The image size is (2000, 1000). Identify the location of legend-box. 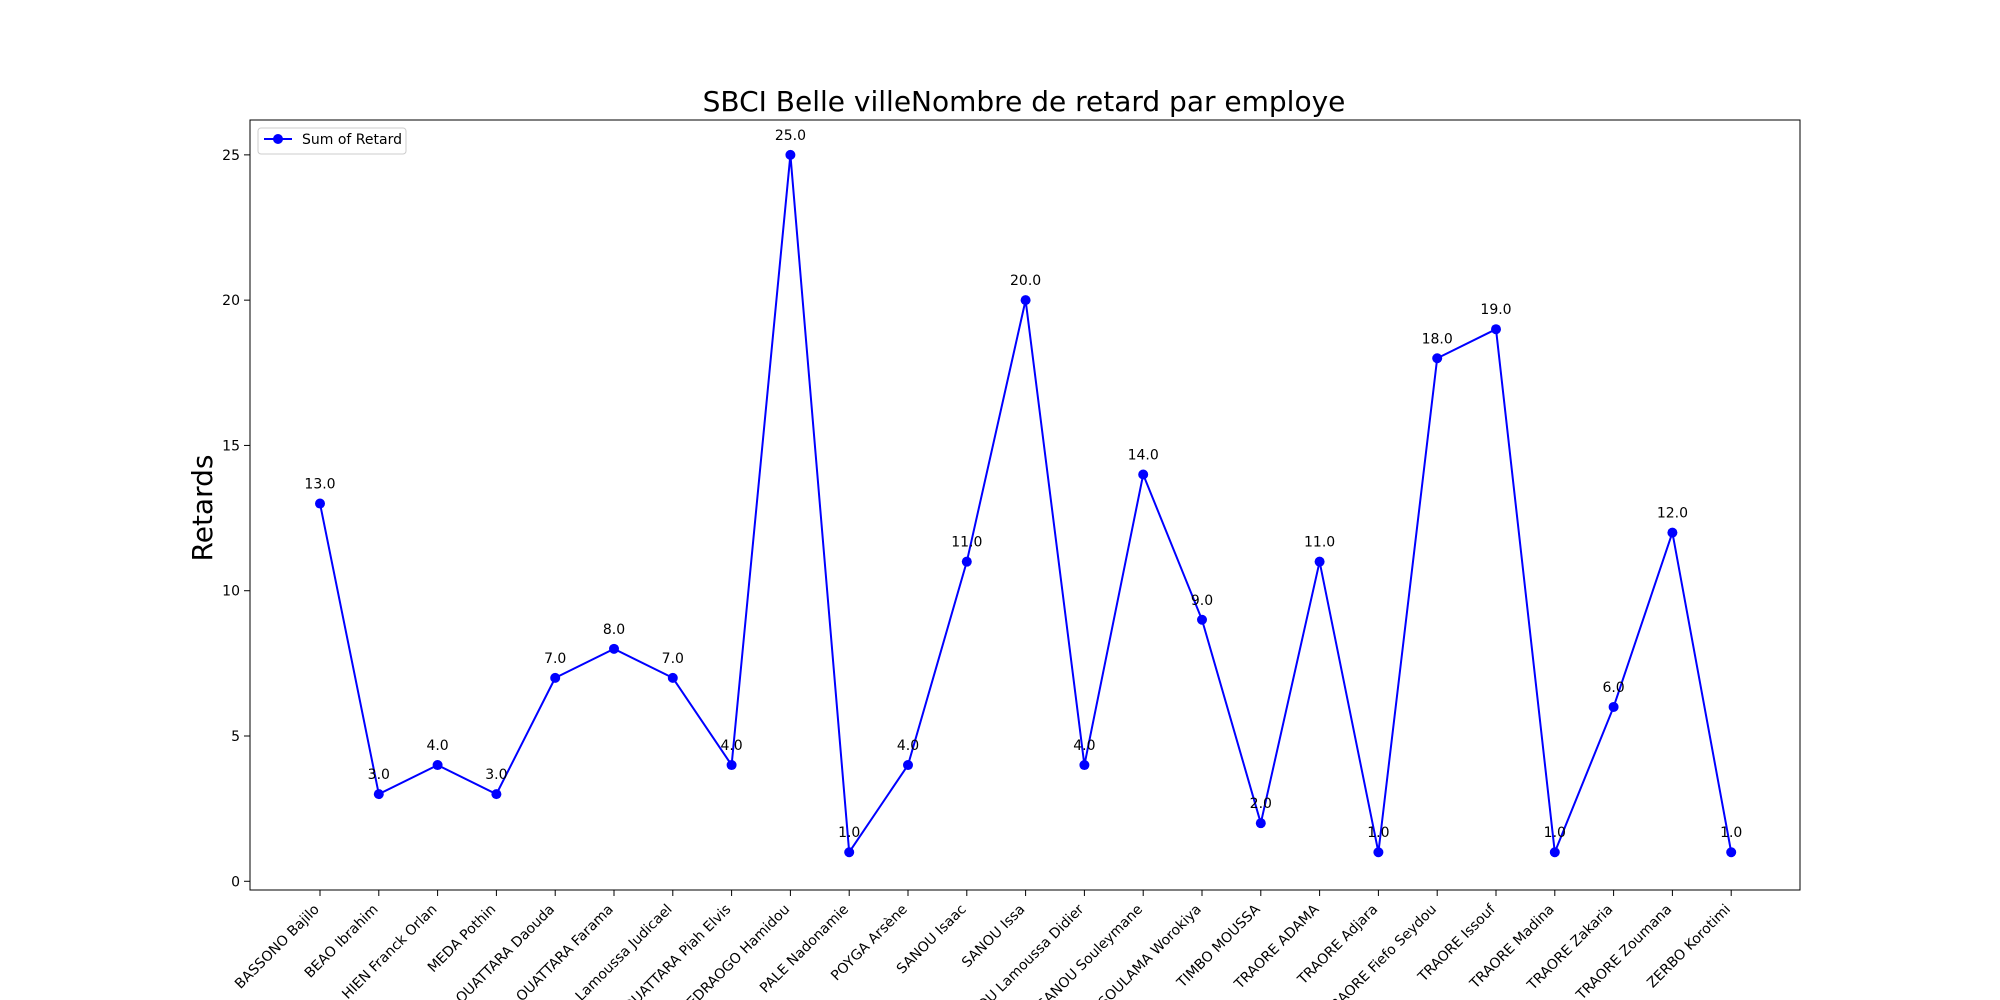
(332, 141).